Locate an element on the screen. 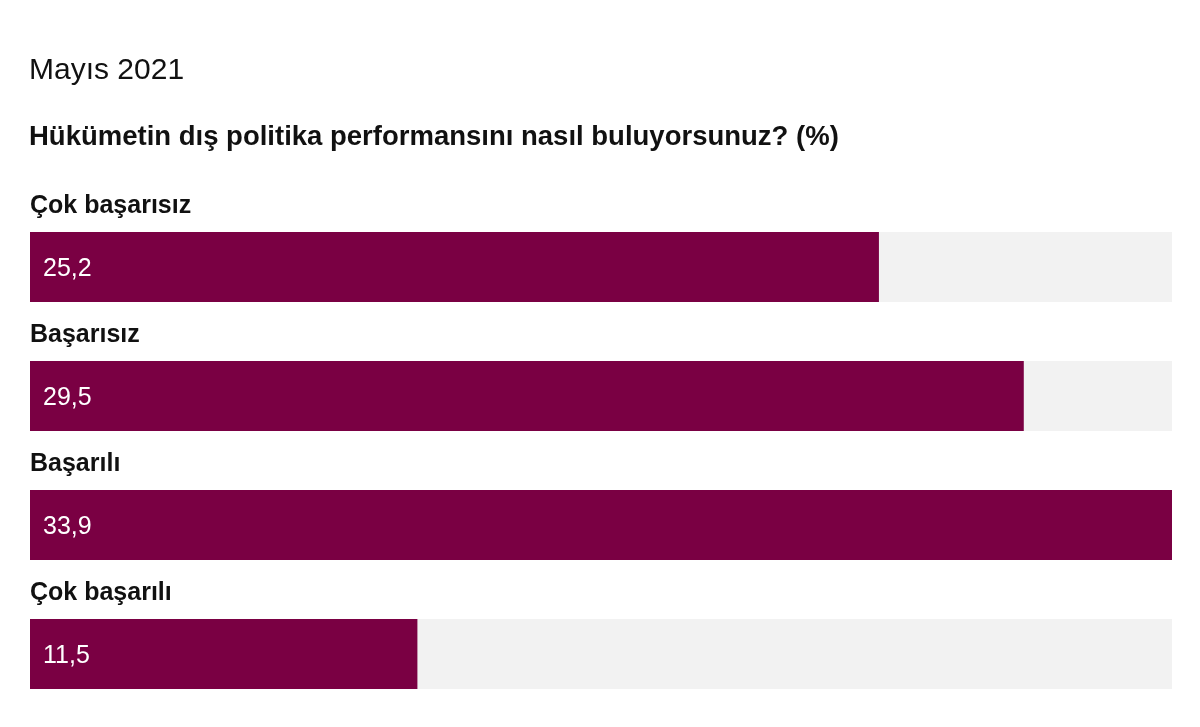 This screenshot has height=727, width=1200. y-tick-label: Çok başarılı is located at coordinates (101, 591).